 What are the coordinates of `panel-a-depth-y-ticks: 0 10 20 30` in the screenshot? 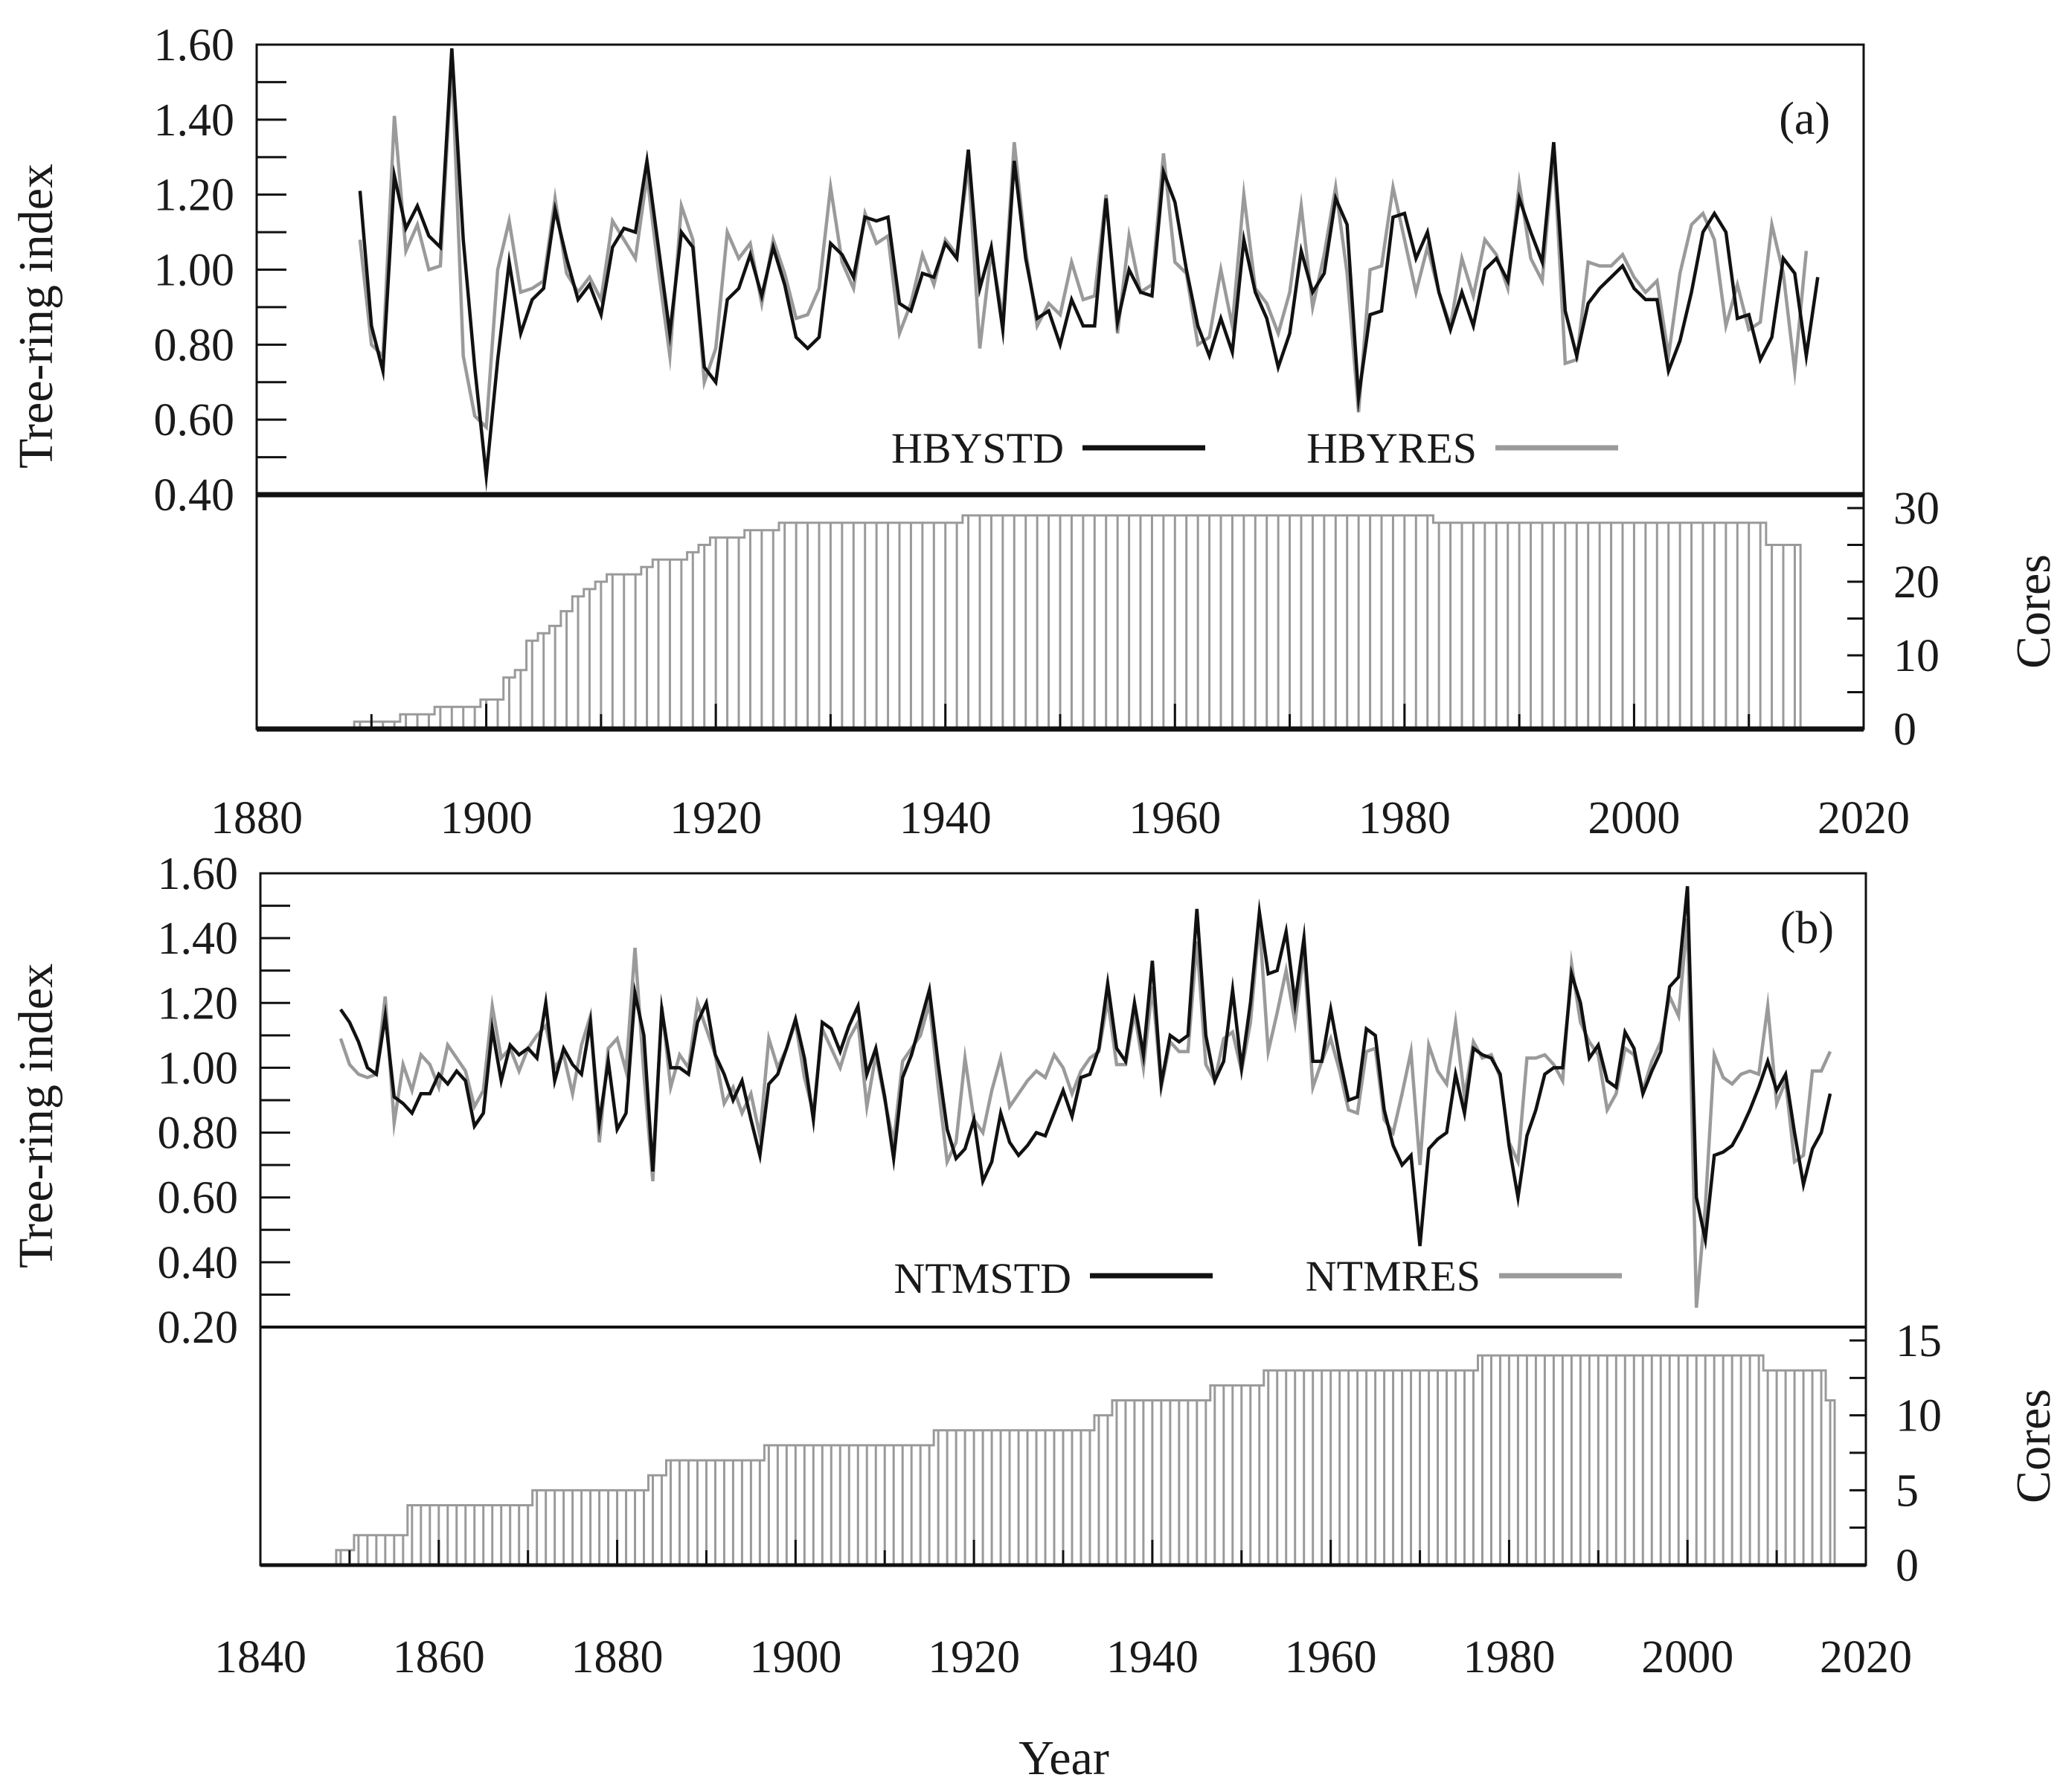 It's located at (1893, 620).